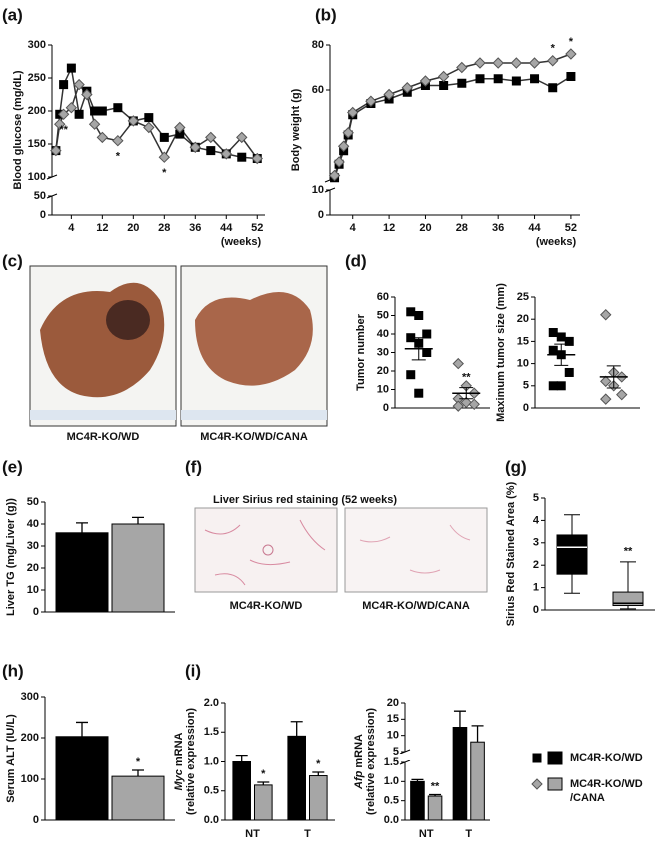 The image size is (660, 862). Describe the element at coordinates (371, 761) in the screenshot. I see `y-axis-unit: (relative expression)` at that location.